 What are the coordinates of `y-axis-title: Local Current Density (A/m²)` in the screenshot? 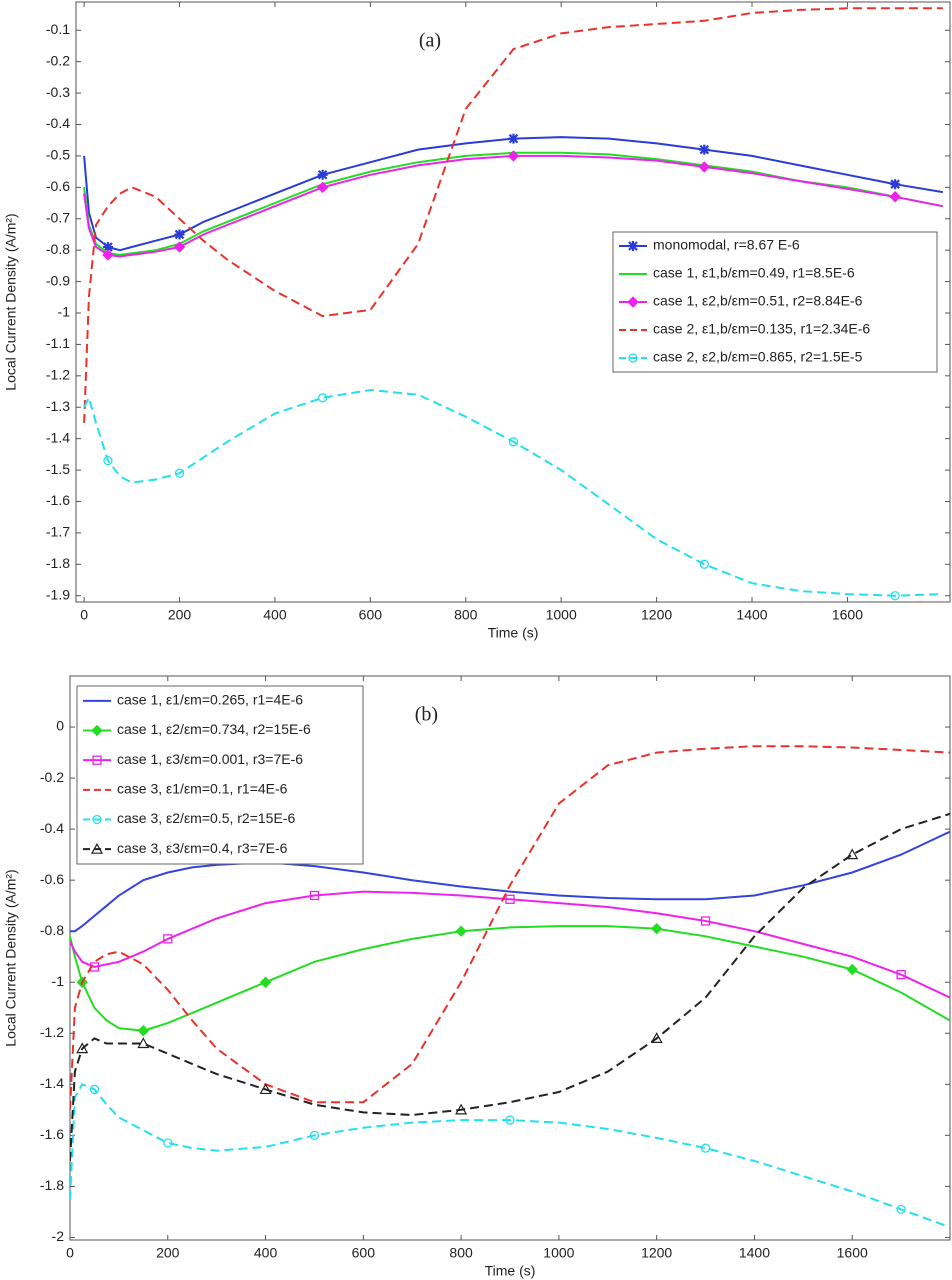 It's located at (11, 301).